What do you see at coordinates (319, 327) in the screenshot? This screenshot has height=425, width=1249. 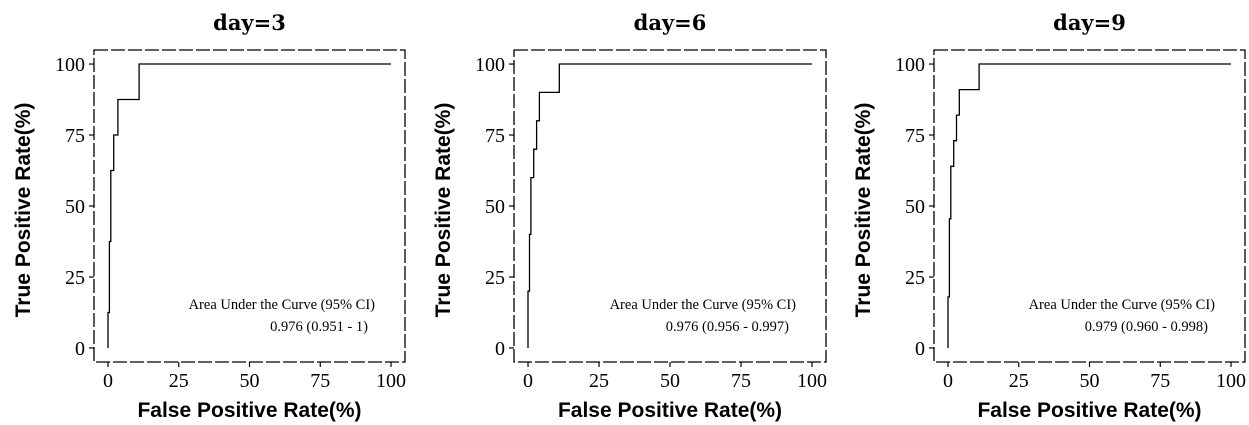 I see `auc-annotation-value: 0.976 (0.951 - 1)` at bounding box center [319, 327].